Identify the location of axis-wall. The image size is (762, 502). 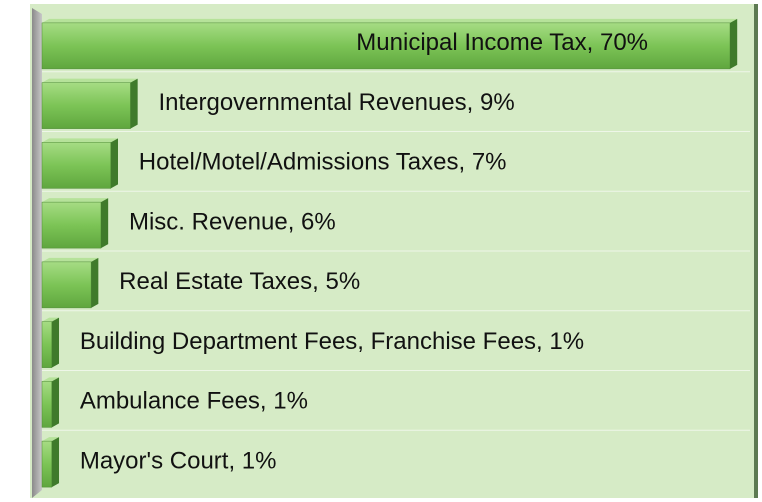
(37, 253).